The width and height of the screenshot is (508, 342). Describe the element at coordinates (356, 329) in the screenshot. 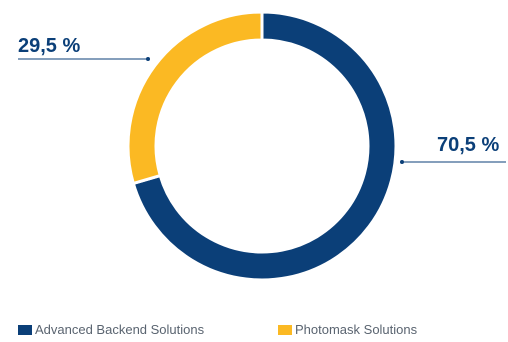

I see `legend-label-photomask: Photomask Solutions` at that location.